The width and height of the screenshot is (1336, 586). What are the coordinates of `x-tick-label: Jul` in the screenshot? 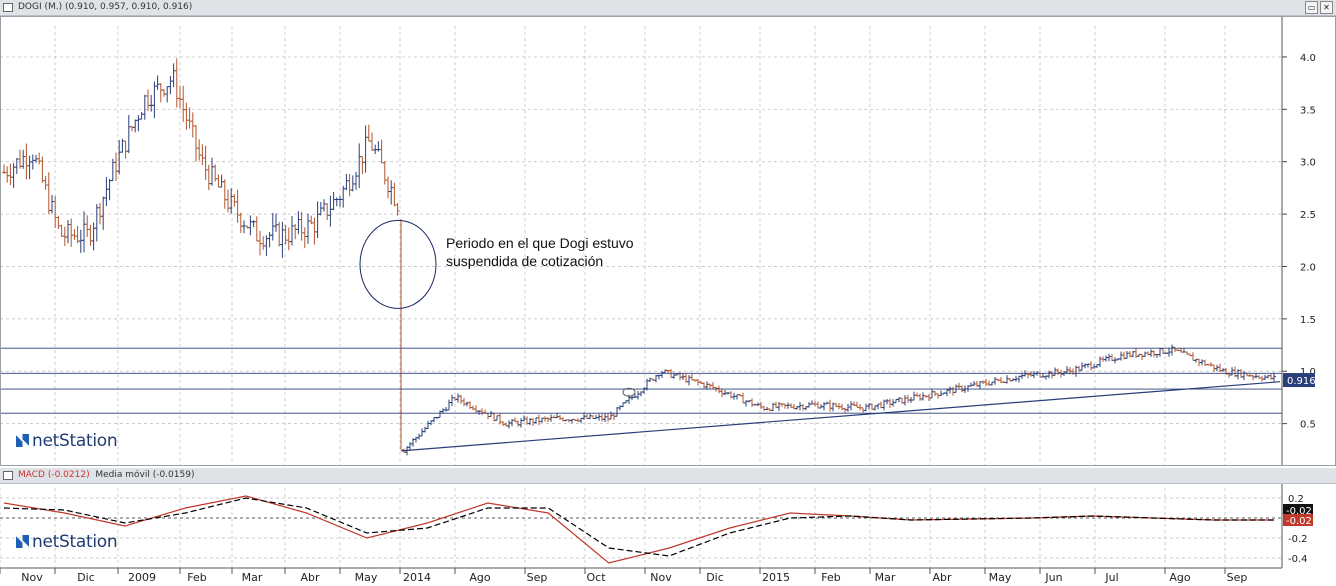 It's located at (1111, 577).